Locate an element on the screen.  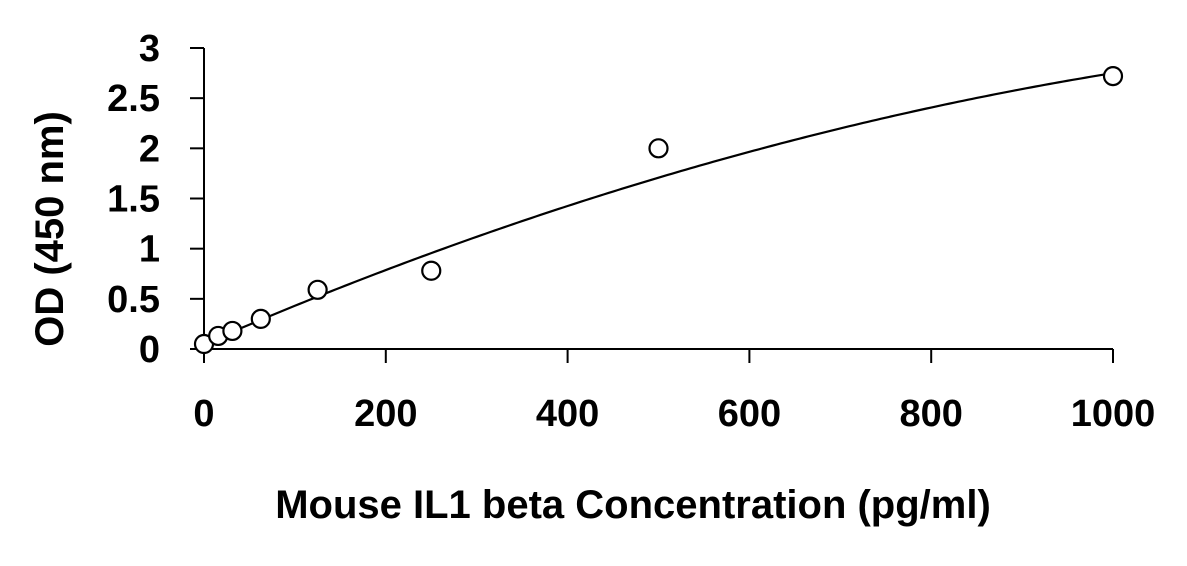
x-tick-label: 400 is located at coordinates (567, 414).